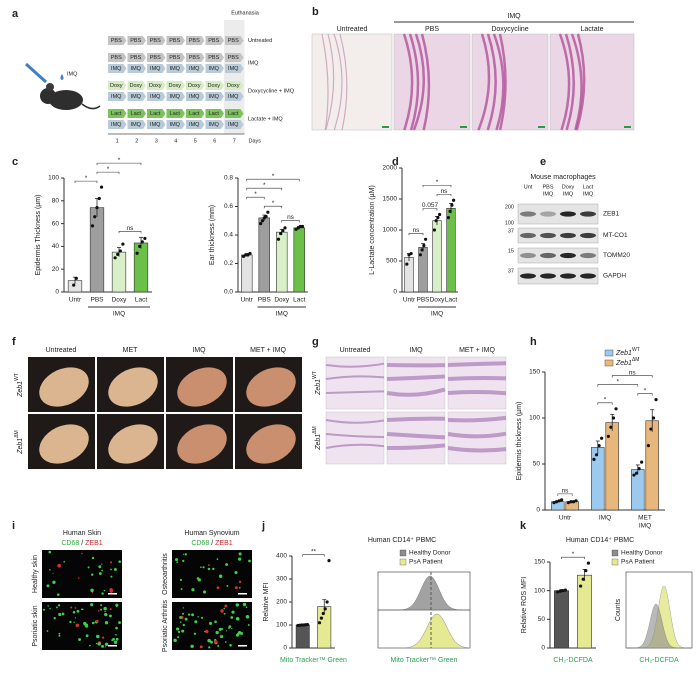  What do you see at coordinates (17, 377) in the screenshot?
I see `superscript: WT` at bounding box center [17, 377].